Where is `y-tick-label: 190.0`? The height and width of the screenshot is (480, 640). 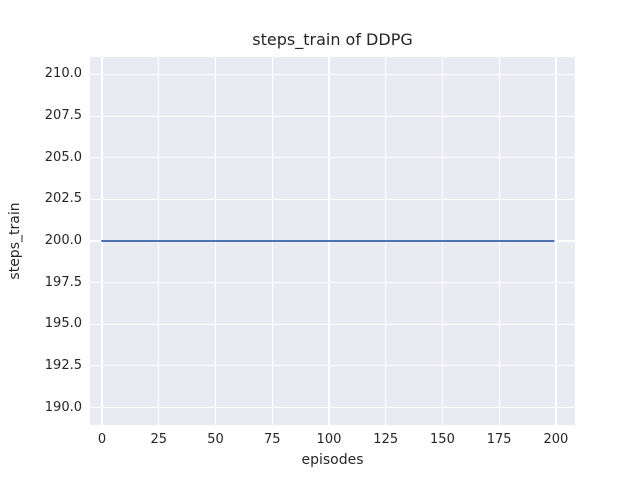 y-tick-label: 190.0 is located at coordinates (63, 407).